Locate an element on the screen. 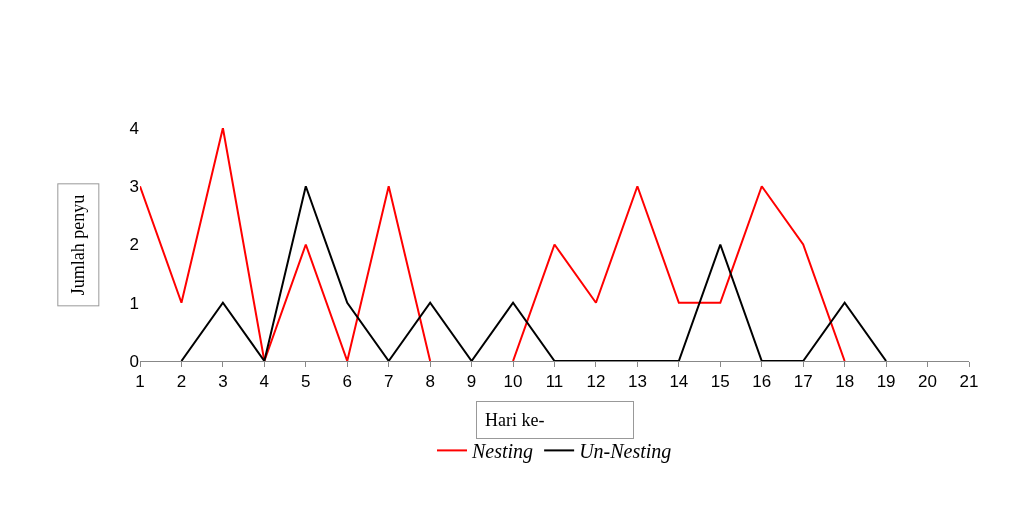  y-tick-label: 0 is located at coordinates (134, 361).